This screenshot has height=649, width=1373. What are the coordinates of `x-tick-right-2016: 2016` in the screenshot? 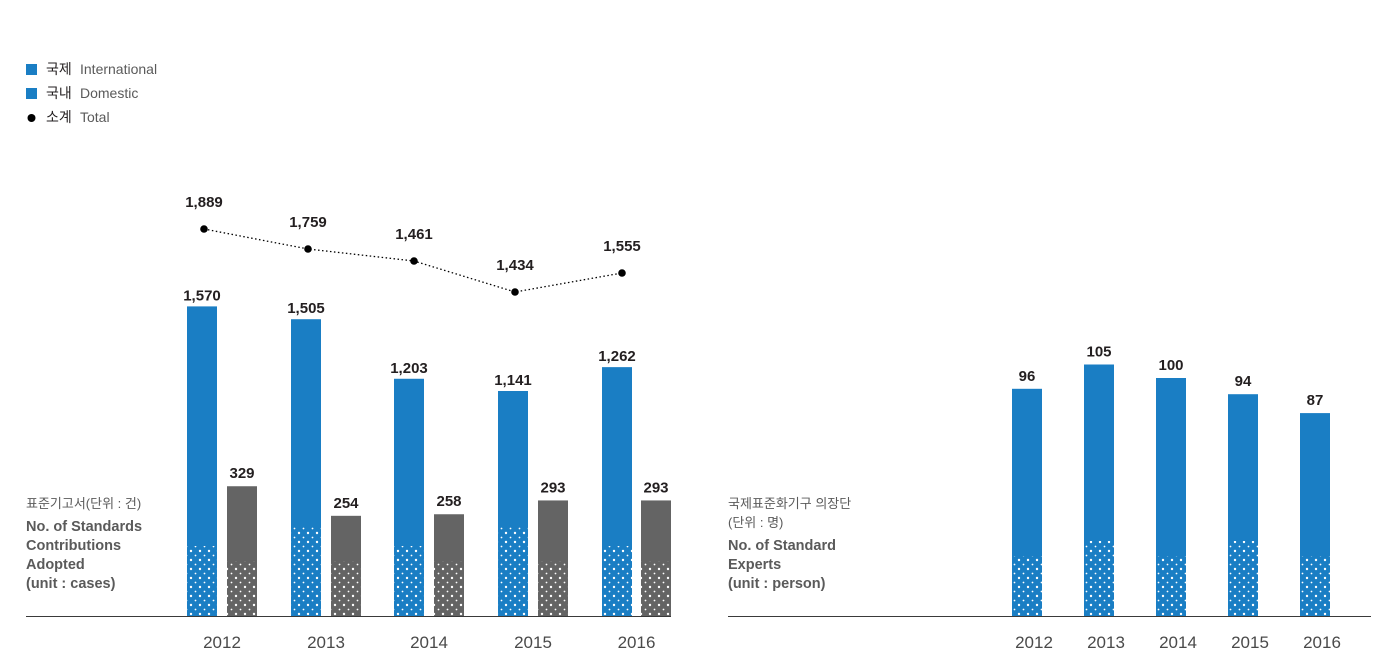 It's located at (1322, 641).